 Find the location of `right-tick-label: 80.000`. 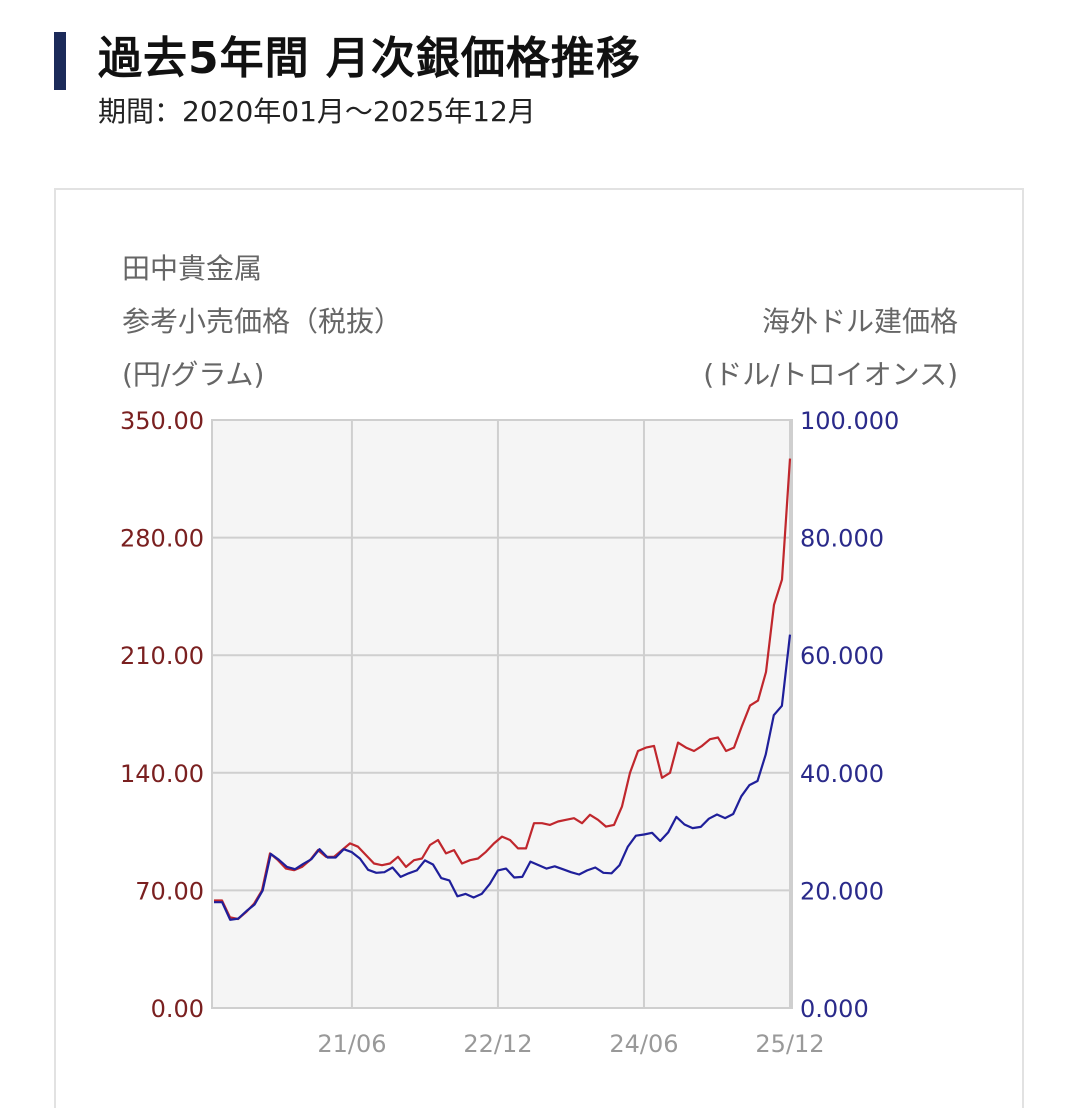

right-tick-label: 80.000 is located at coordinates (842, 539).